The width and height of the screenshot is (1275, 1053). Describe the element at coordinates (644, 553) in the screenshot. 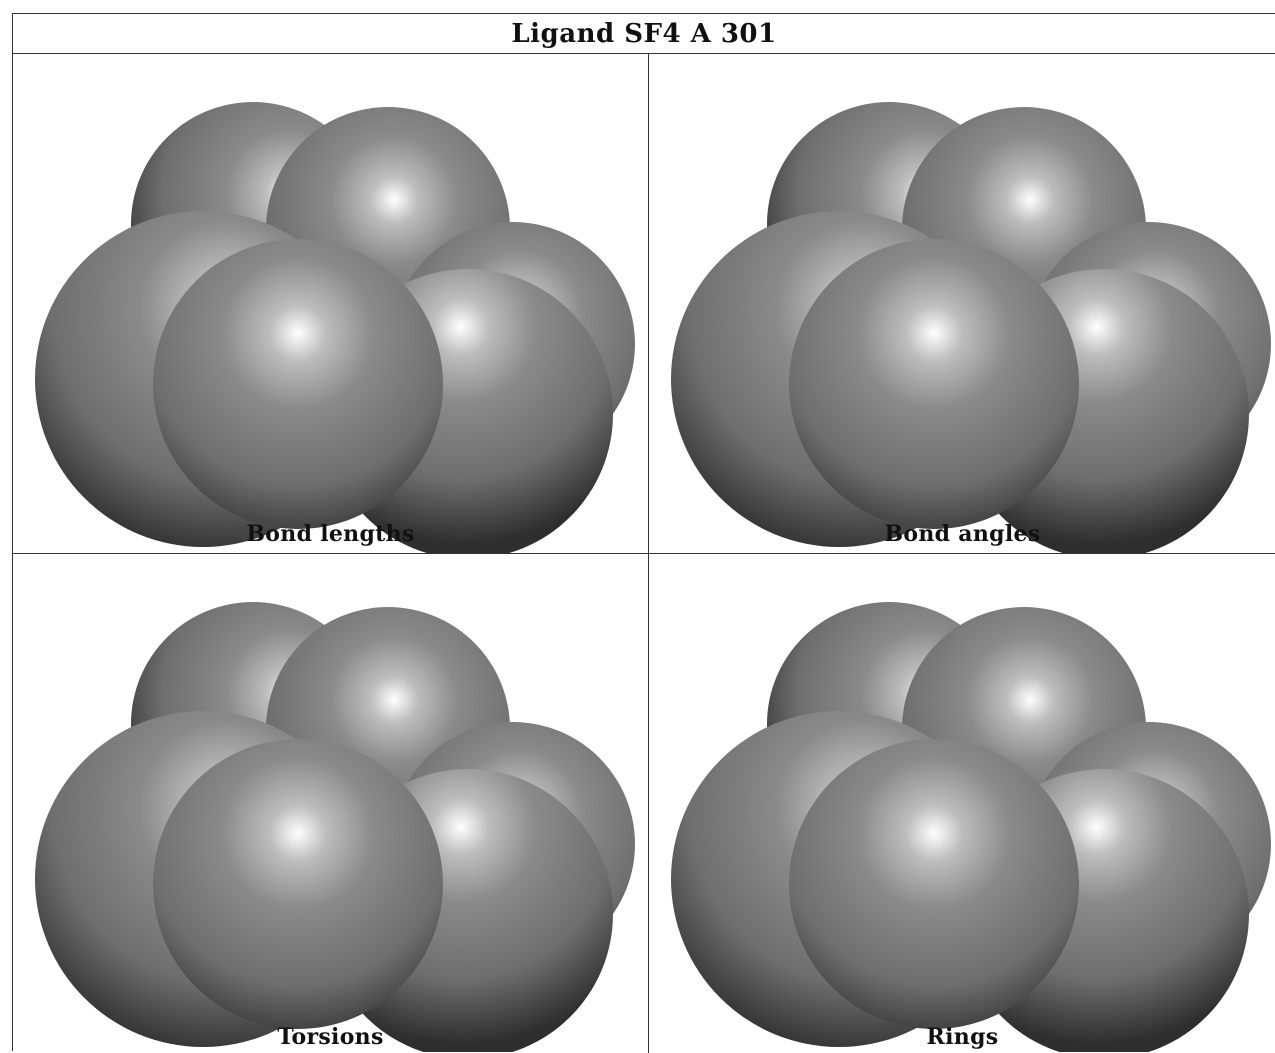

I see `row-divider` at that location.